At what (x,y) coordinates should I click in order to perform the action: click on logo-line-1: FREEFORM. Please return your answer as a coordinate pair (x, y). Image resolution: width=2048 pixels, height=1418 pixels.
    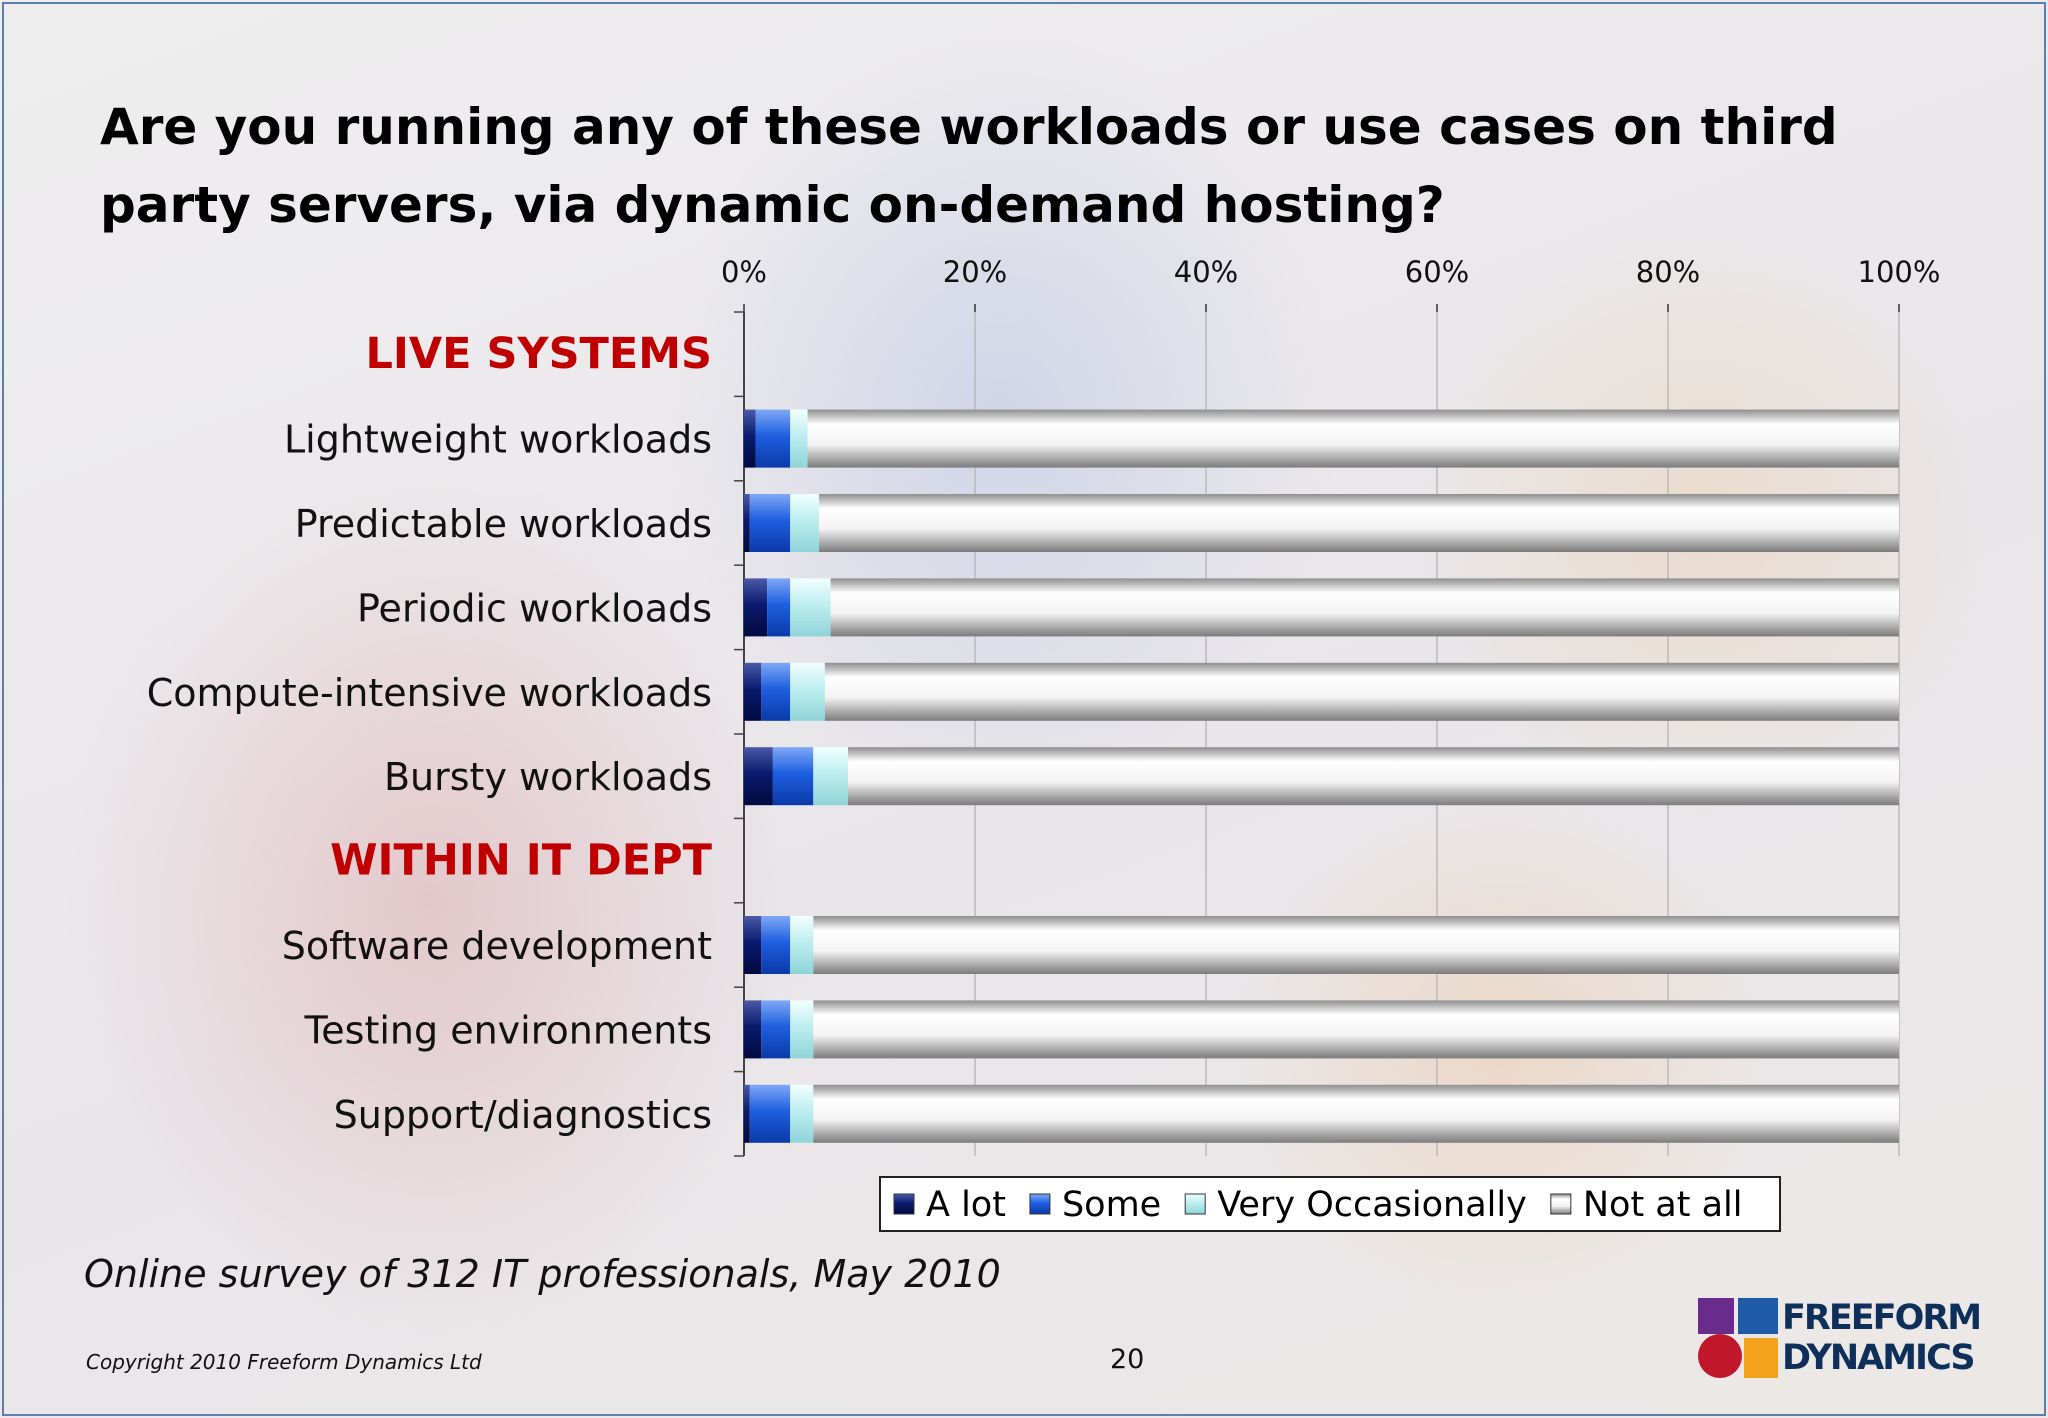
    Looking at the image, I should click on (1882, 1318).